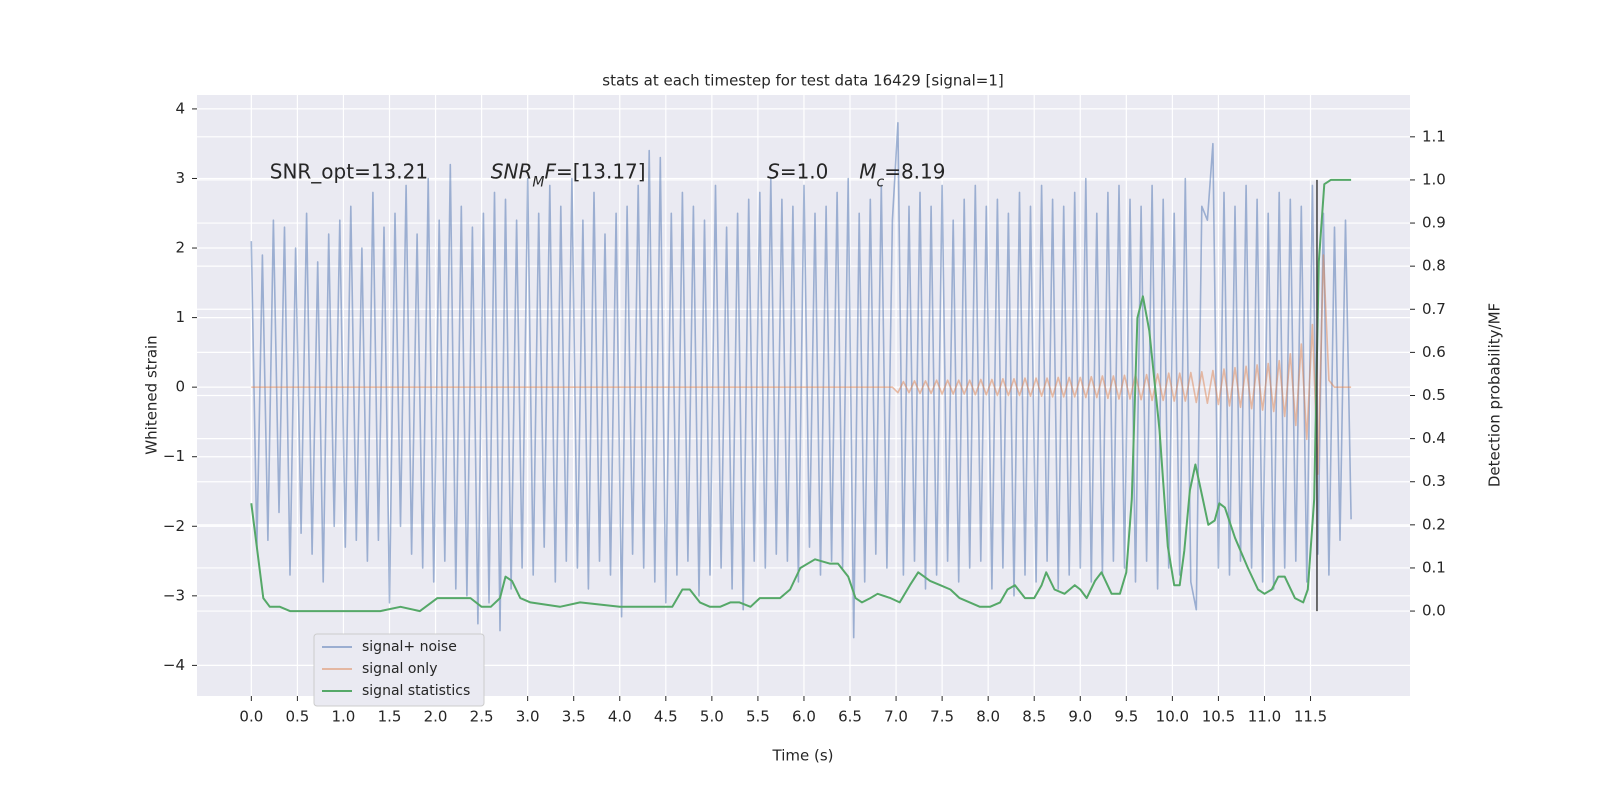 This screenshot has width=1600, height=800. What do you see at coordinates (174, 526) in the screenshot?
I see `y-tick-label: −2` at bounding box center [174, 526].